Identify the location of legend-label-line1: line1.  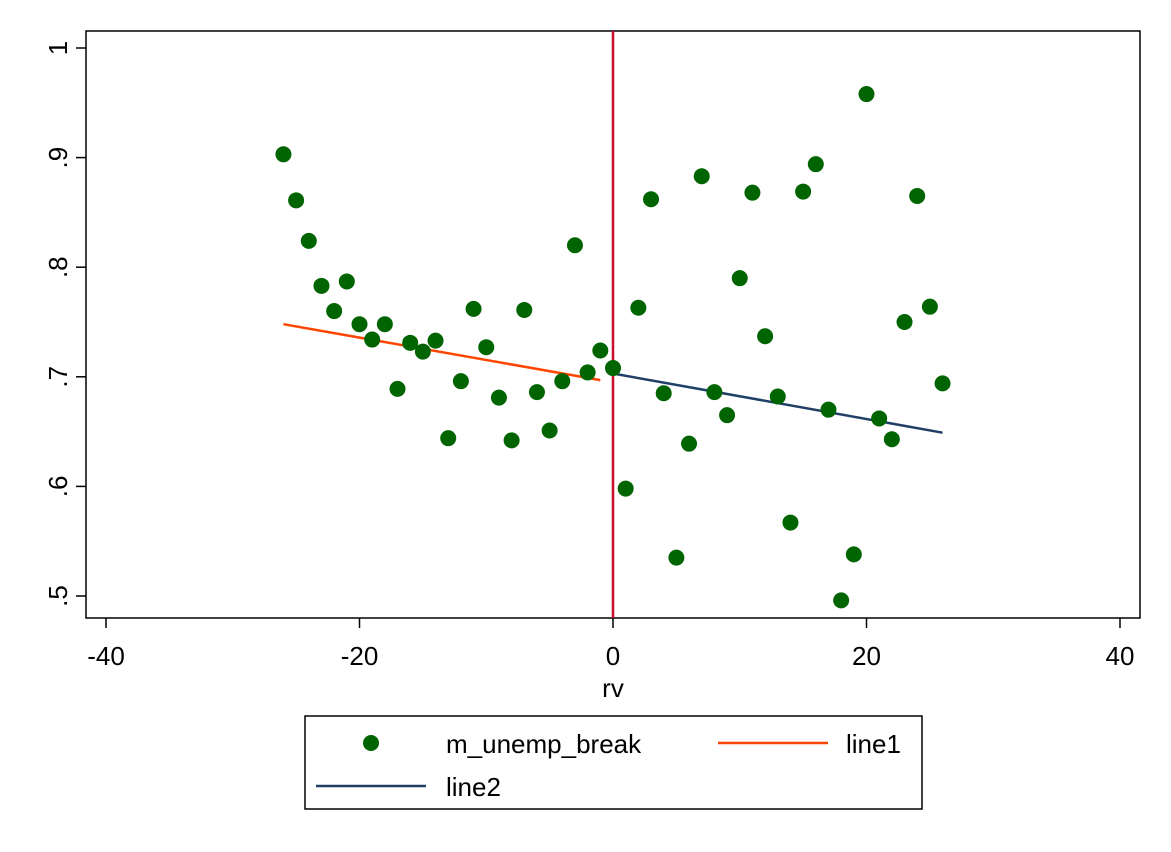
(873, 744).